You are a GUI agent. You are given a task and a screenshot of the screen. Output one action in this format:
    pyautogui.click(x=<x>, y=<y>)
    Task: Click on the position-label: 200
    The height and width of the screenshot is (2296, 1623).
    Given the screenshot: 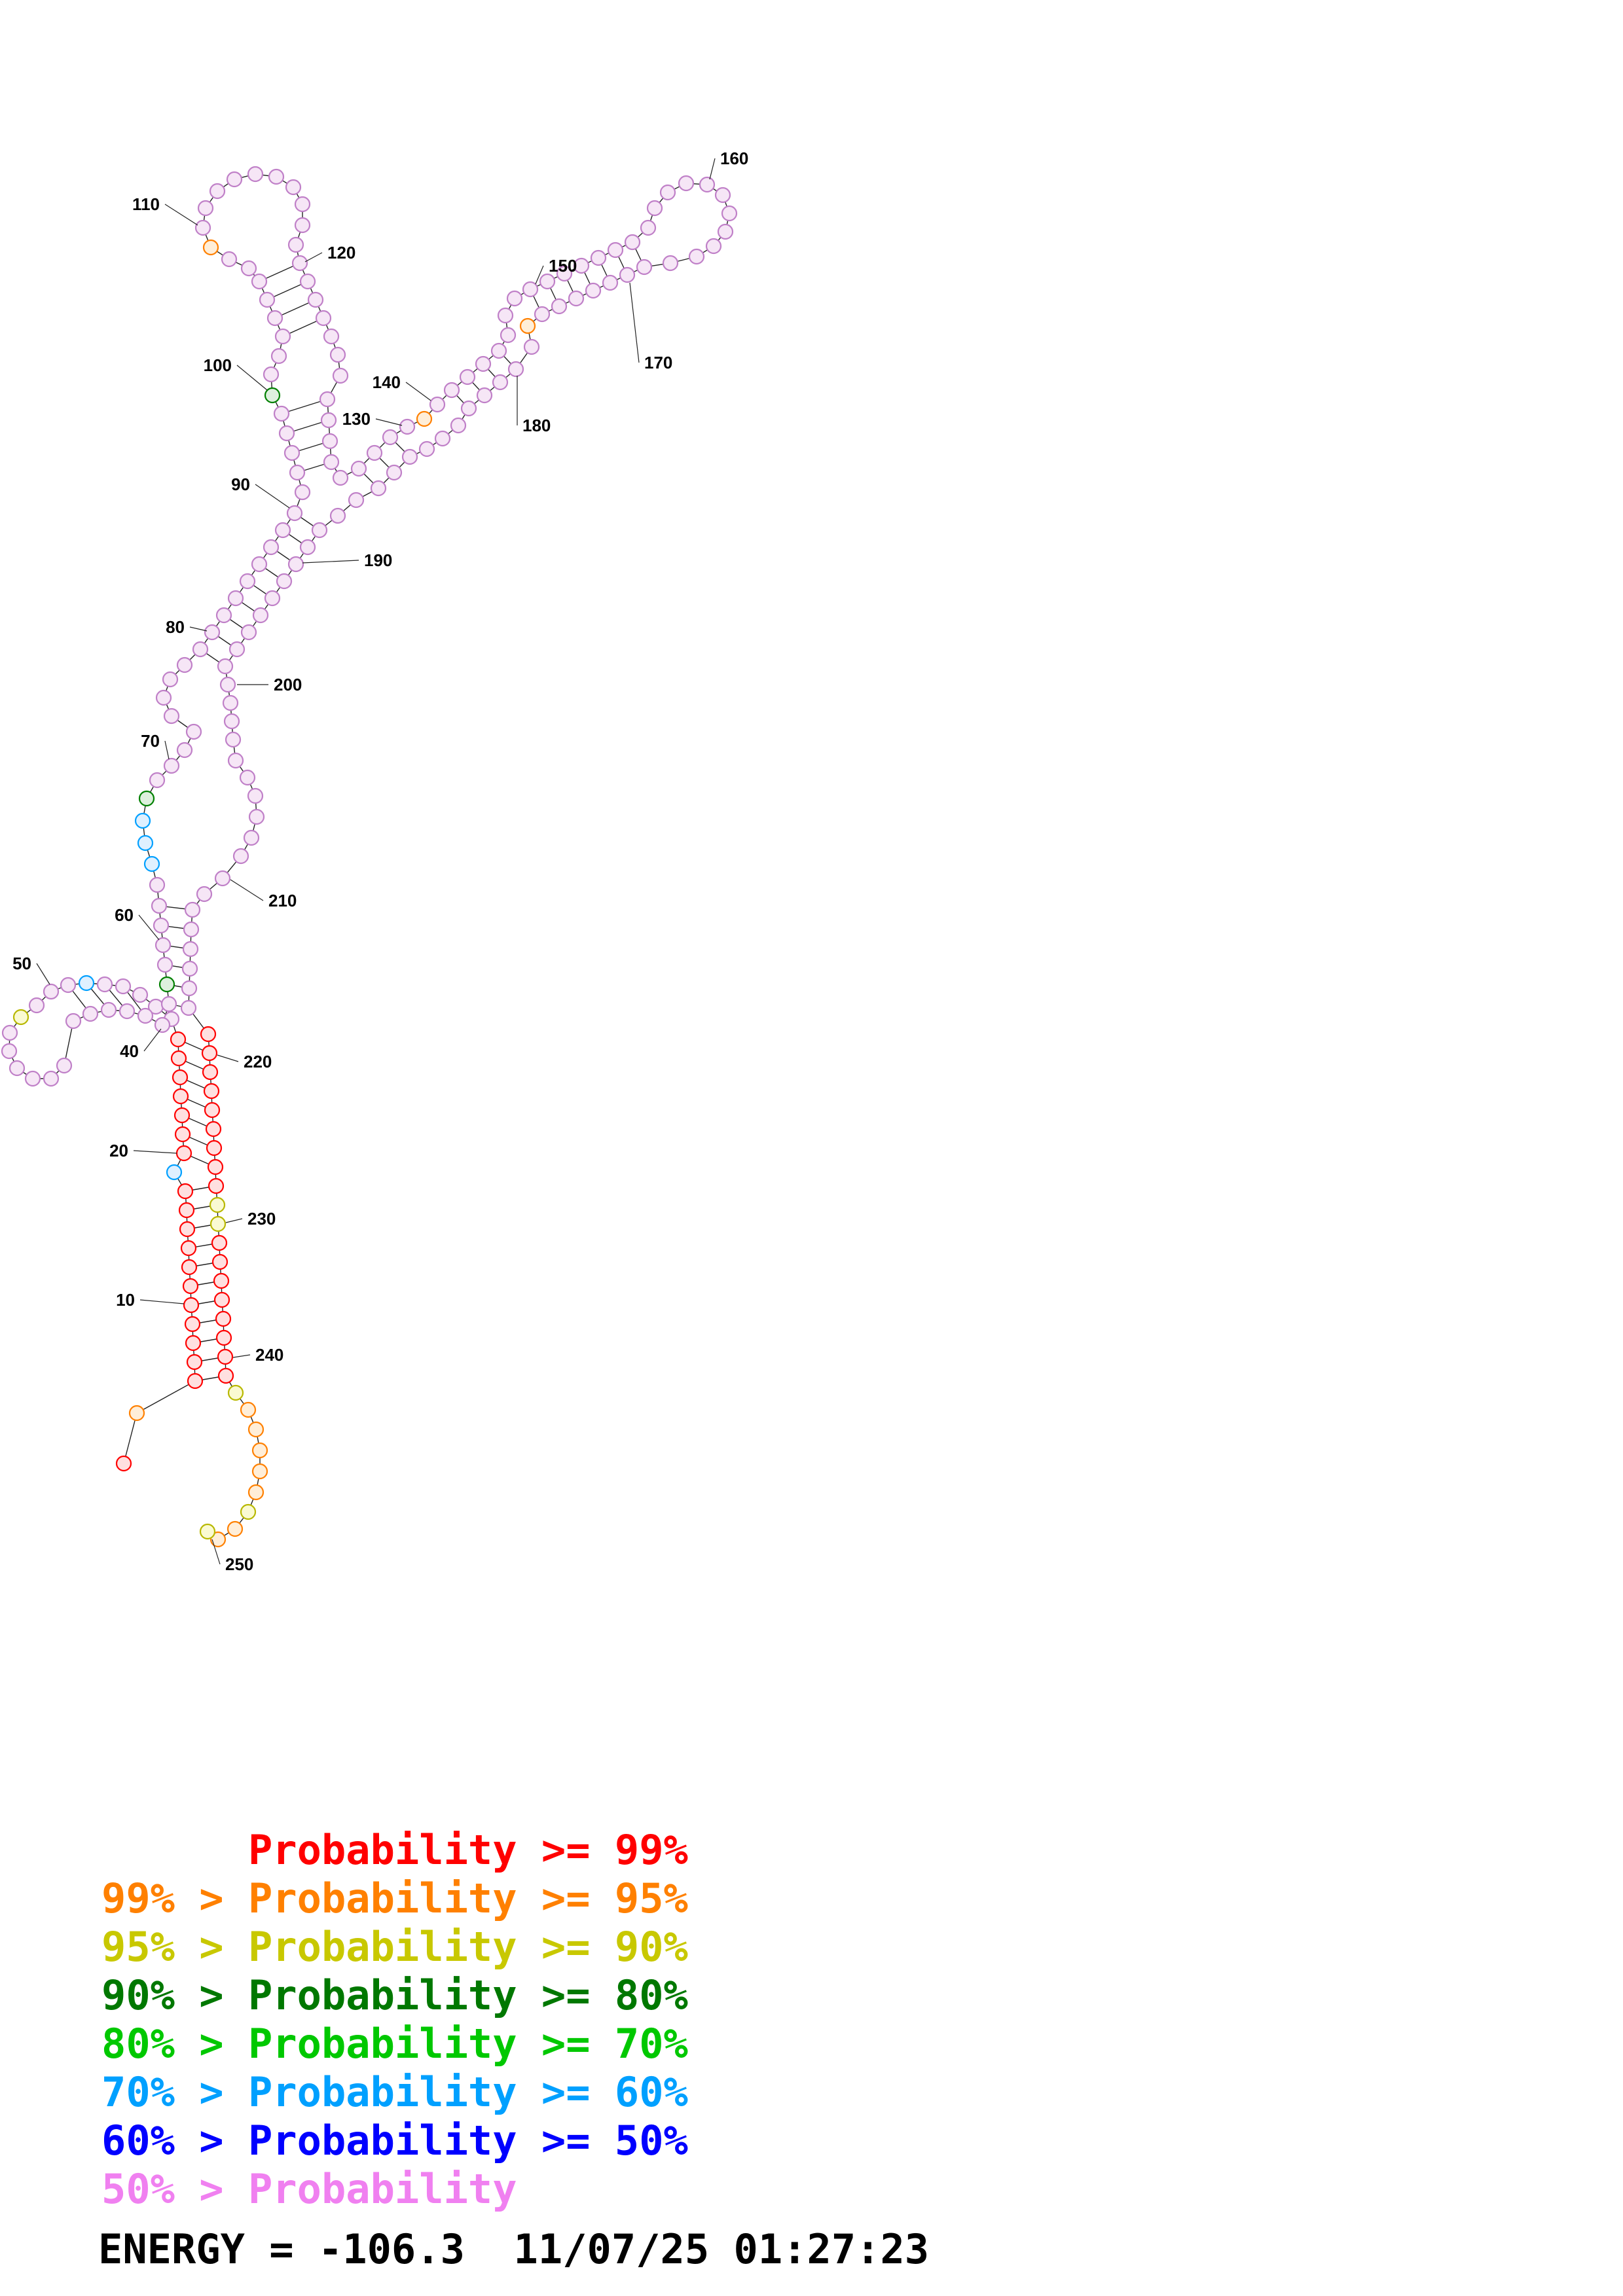 What is the action you would take?
    pyautogui.click(x=288, y=684)
    